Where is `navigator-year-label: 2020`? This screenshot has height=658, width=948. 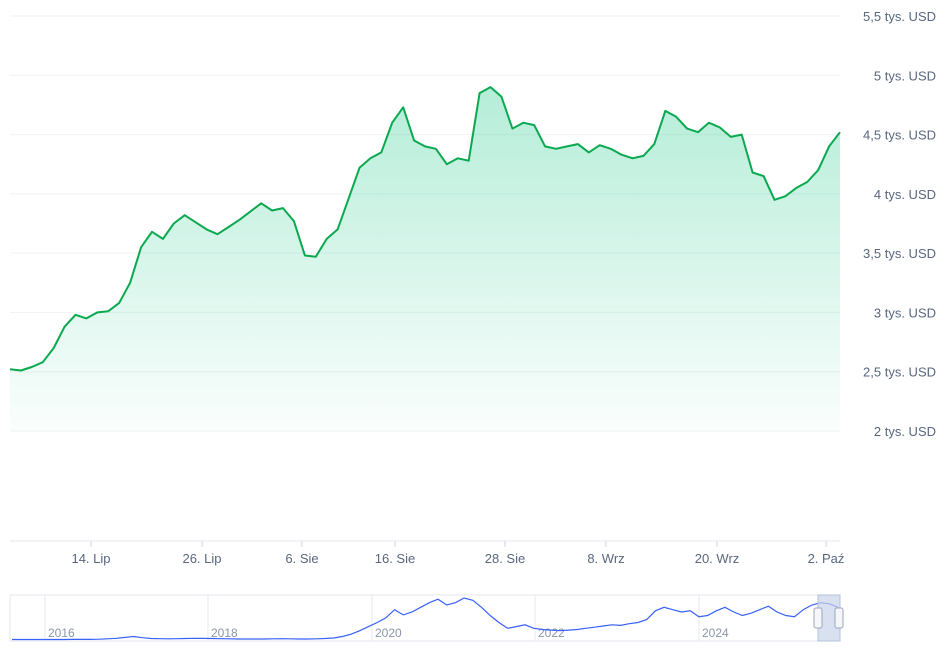
navigator-year-label: 2020 is located at coordinates (388, 633).